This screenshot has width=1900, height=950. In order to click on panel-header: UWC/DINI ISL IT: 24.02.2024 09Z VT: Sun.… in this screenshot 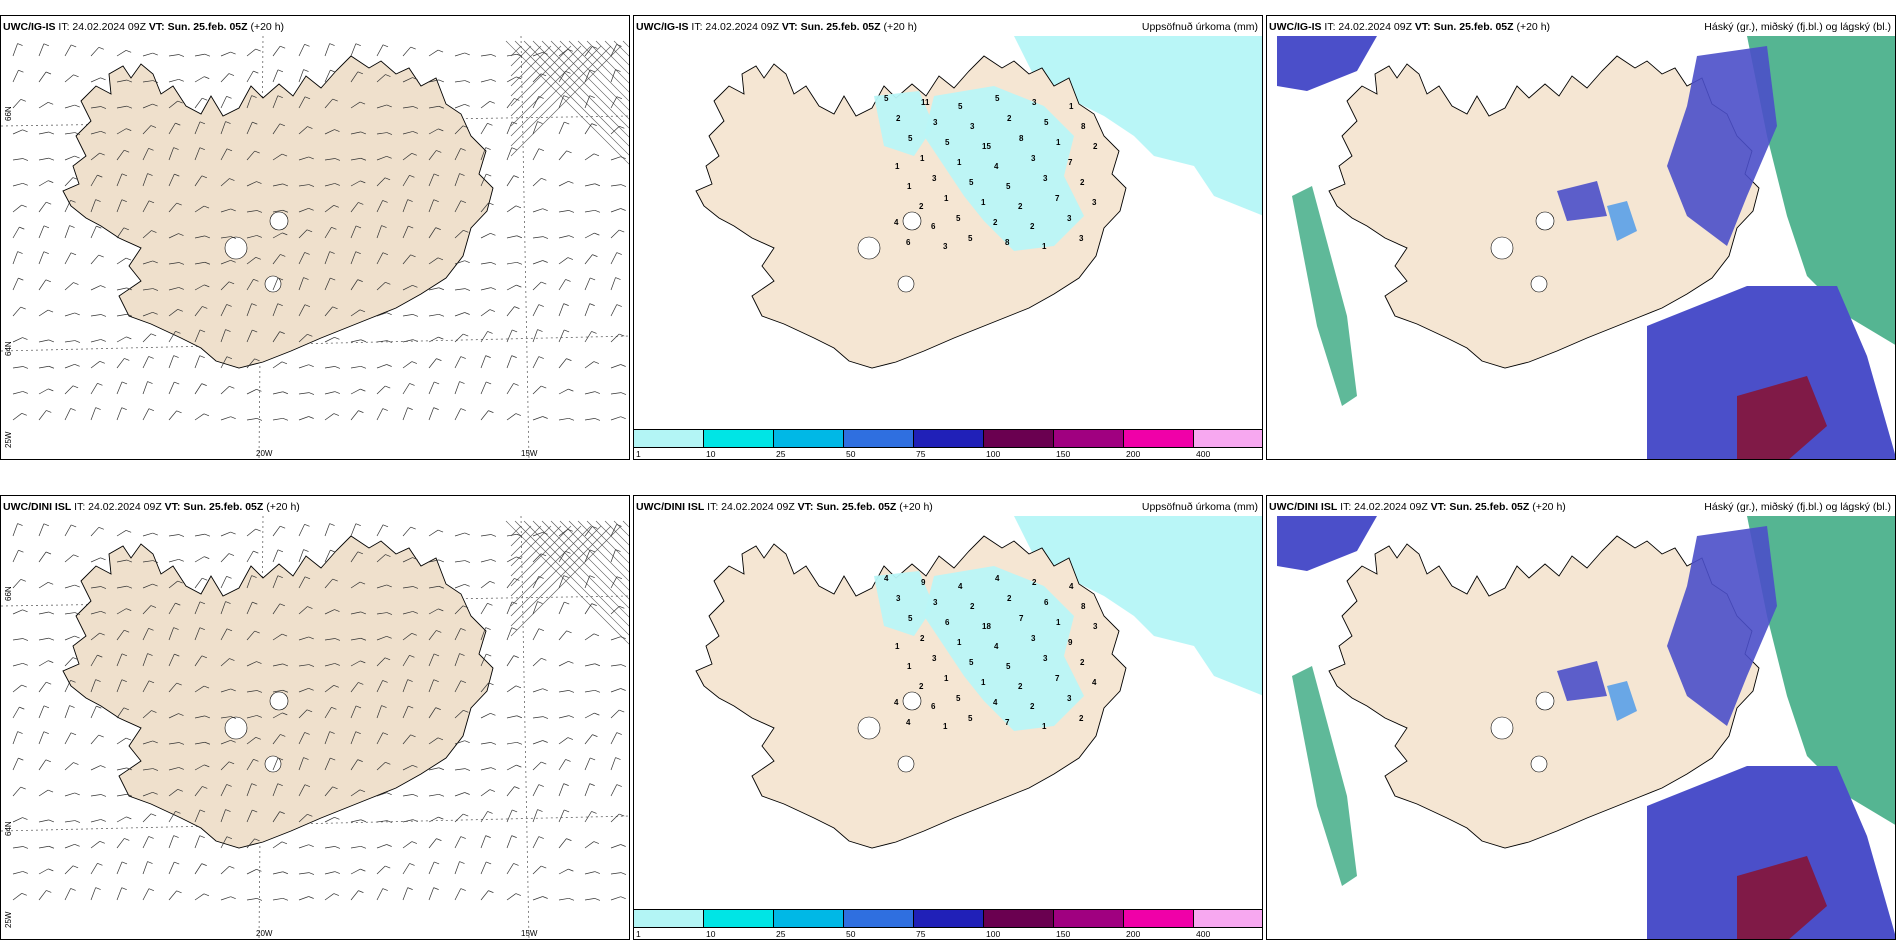, I will do `click(1417, 507)`.